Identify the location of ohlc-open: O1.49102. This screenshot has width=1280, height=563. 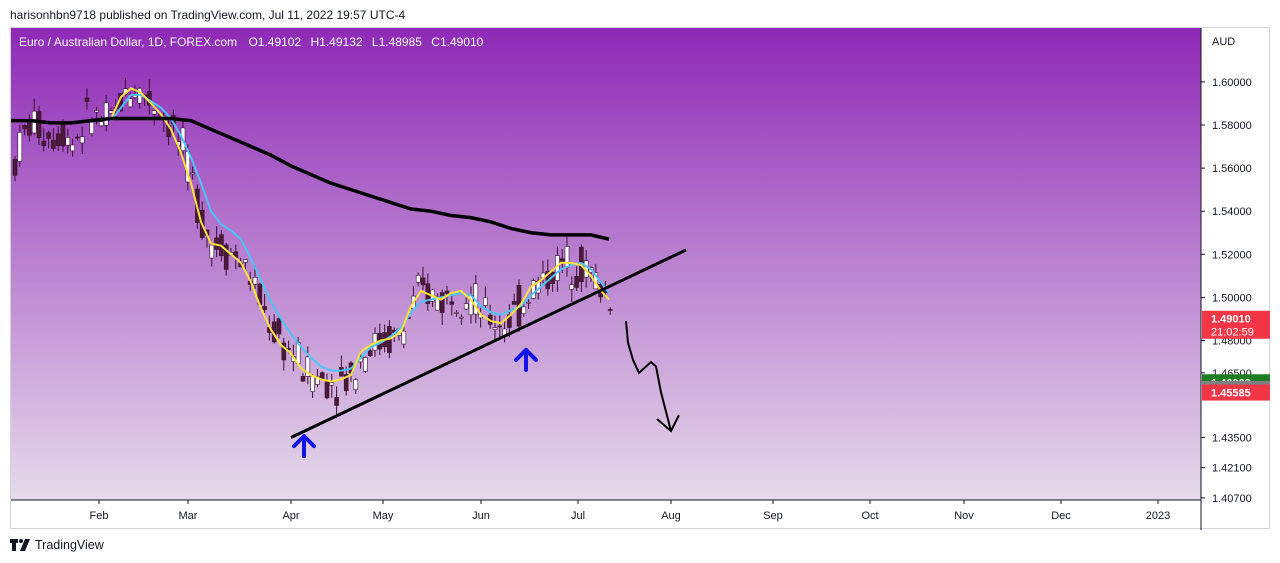
(274, 42).